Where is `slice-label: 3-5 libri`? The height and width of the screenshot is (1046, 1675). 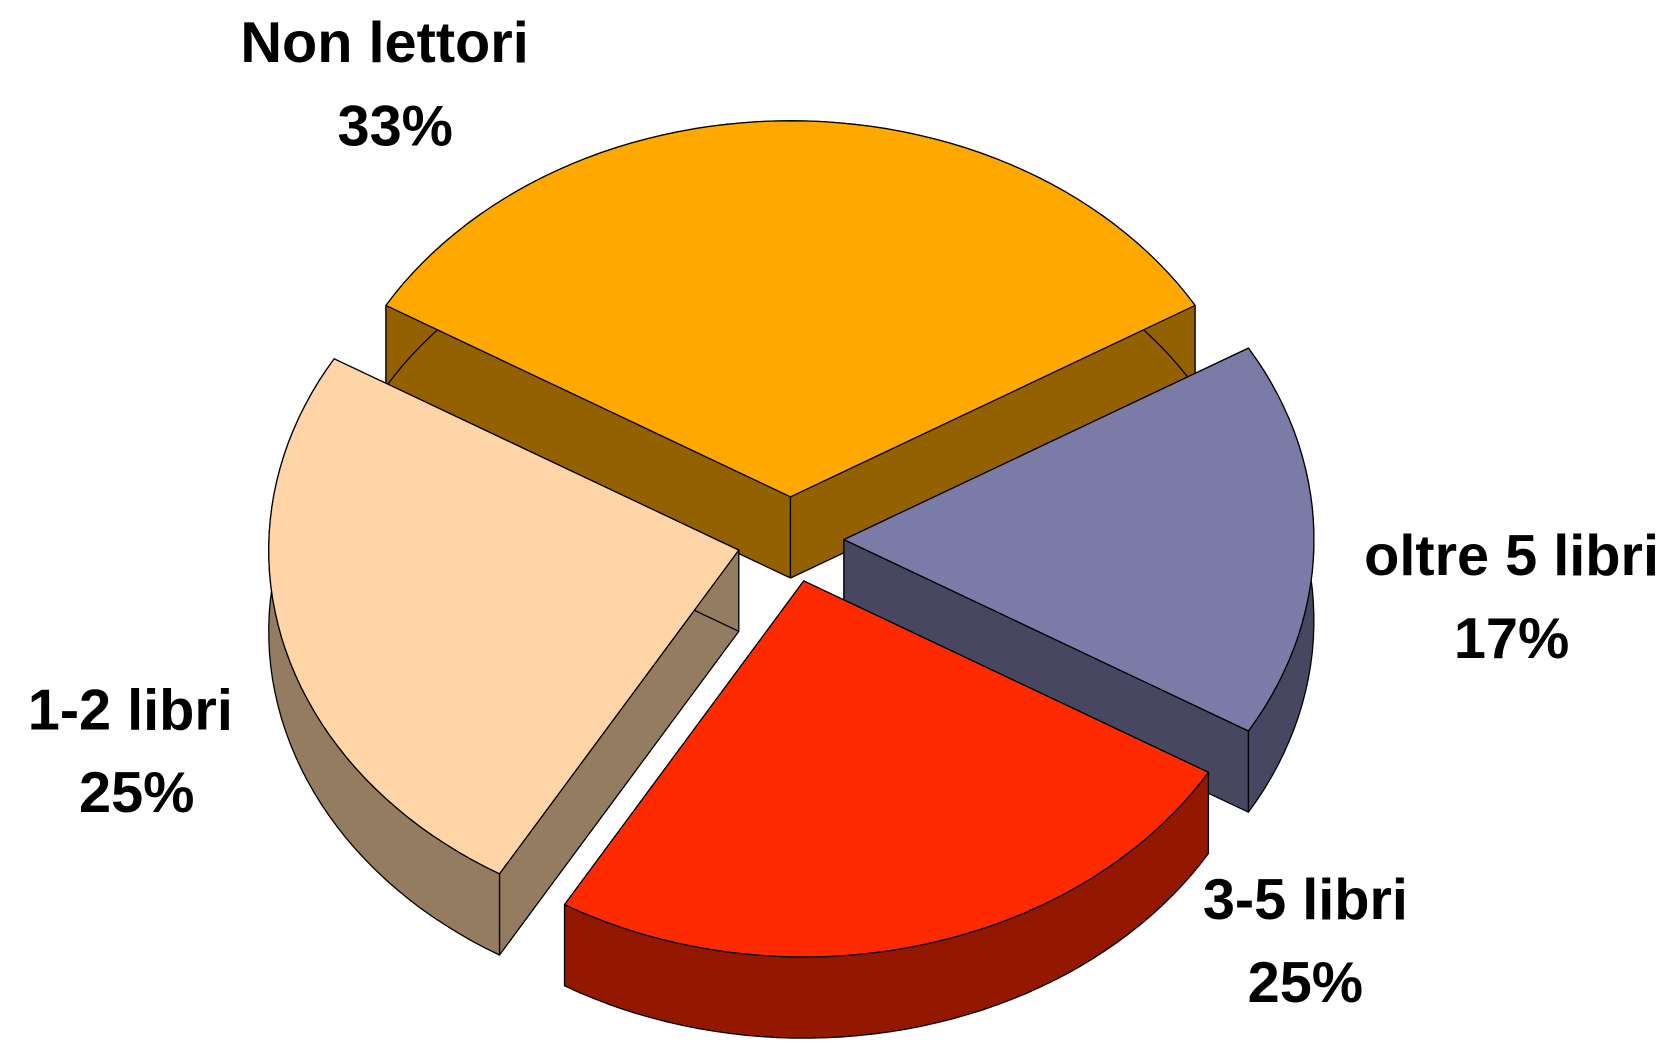 slice-label: 3-5 libri is located at coordinates (1305, 900).